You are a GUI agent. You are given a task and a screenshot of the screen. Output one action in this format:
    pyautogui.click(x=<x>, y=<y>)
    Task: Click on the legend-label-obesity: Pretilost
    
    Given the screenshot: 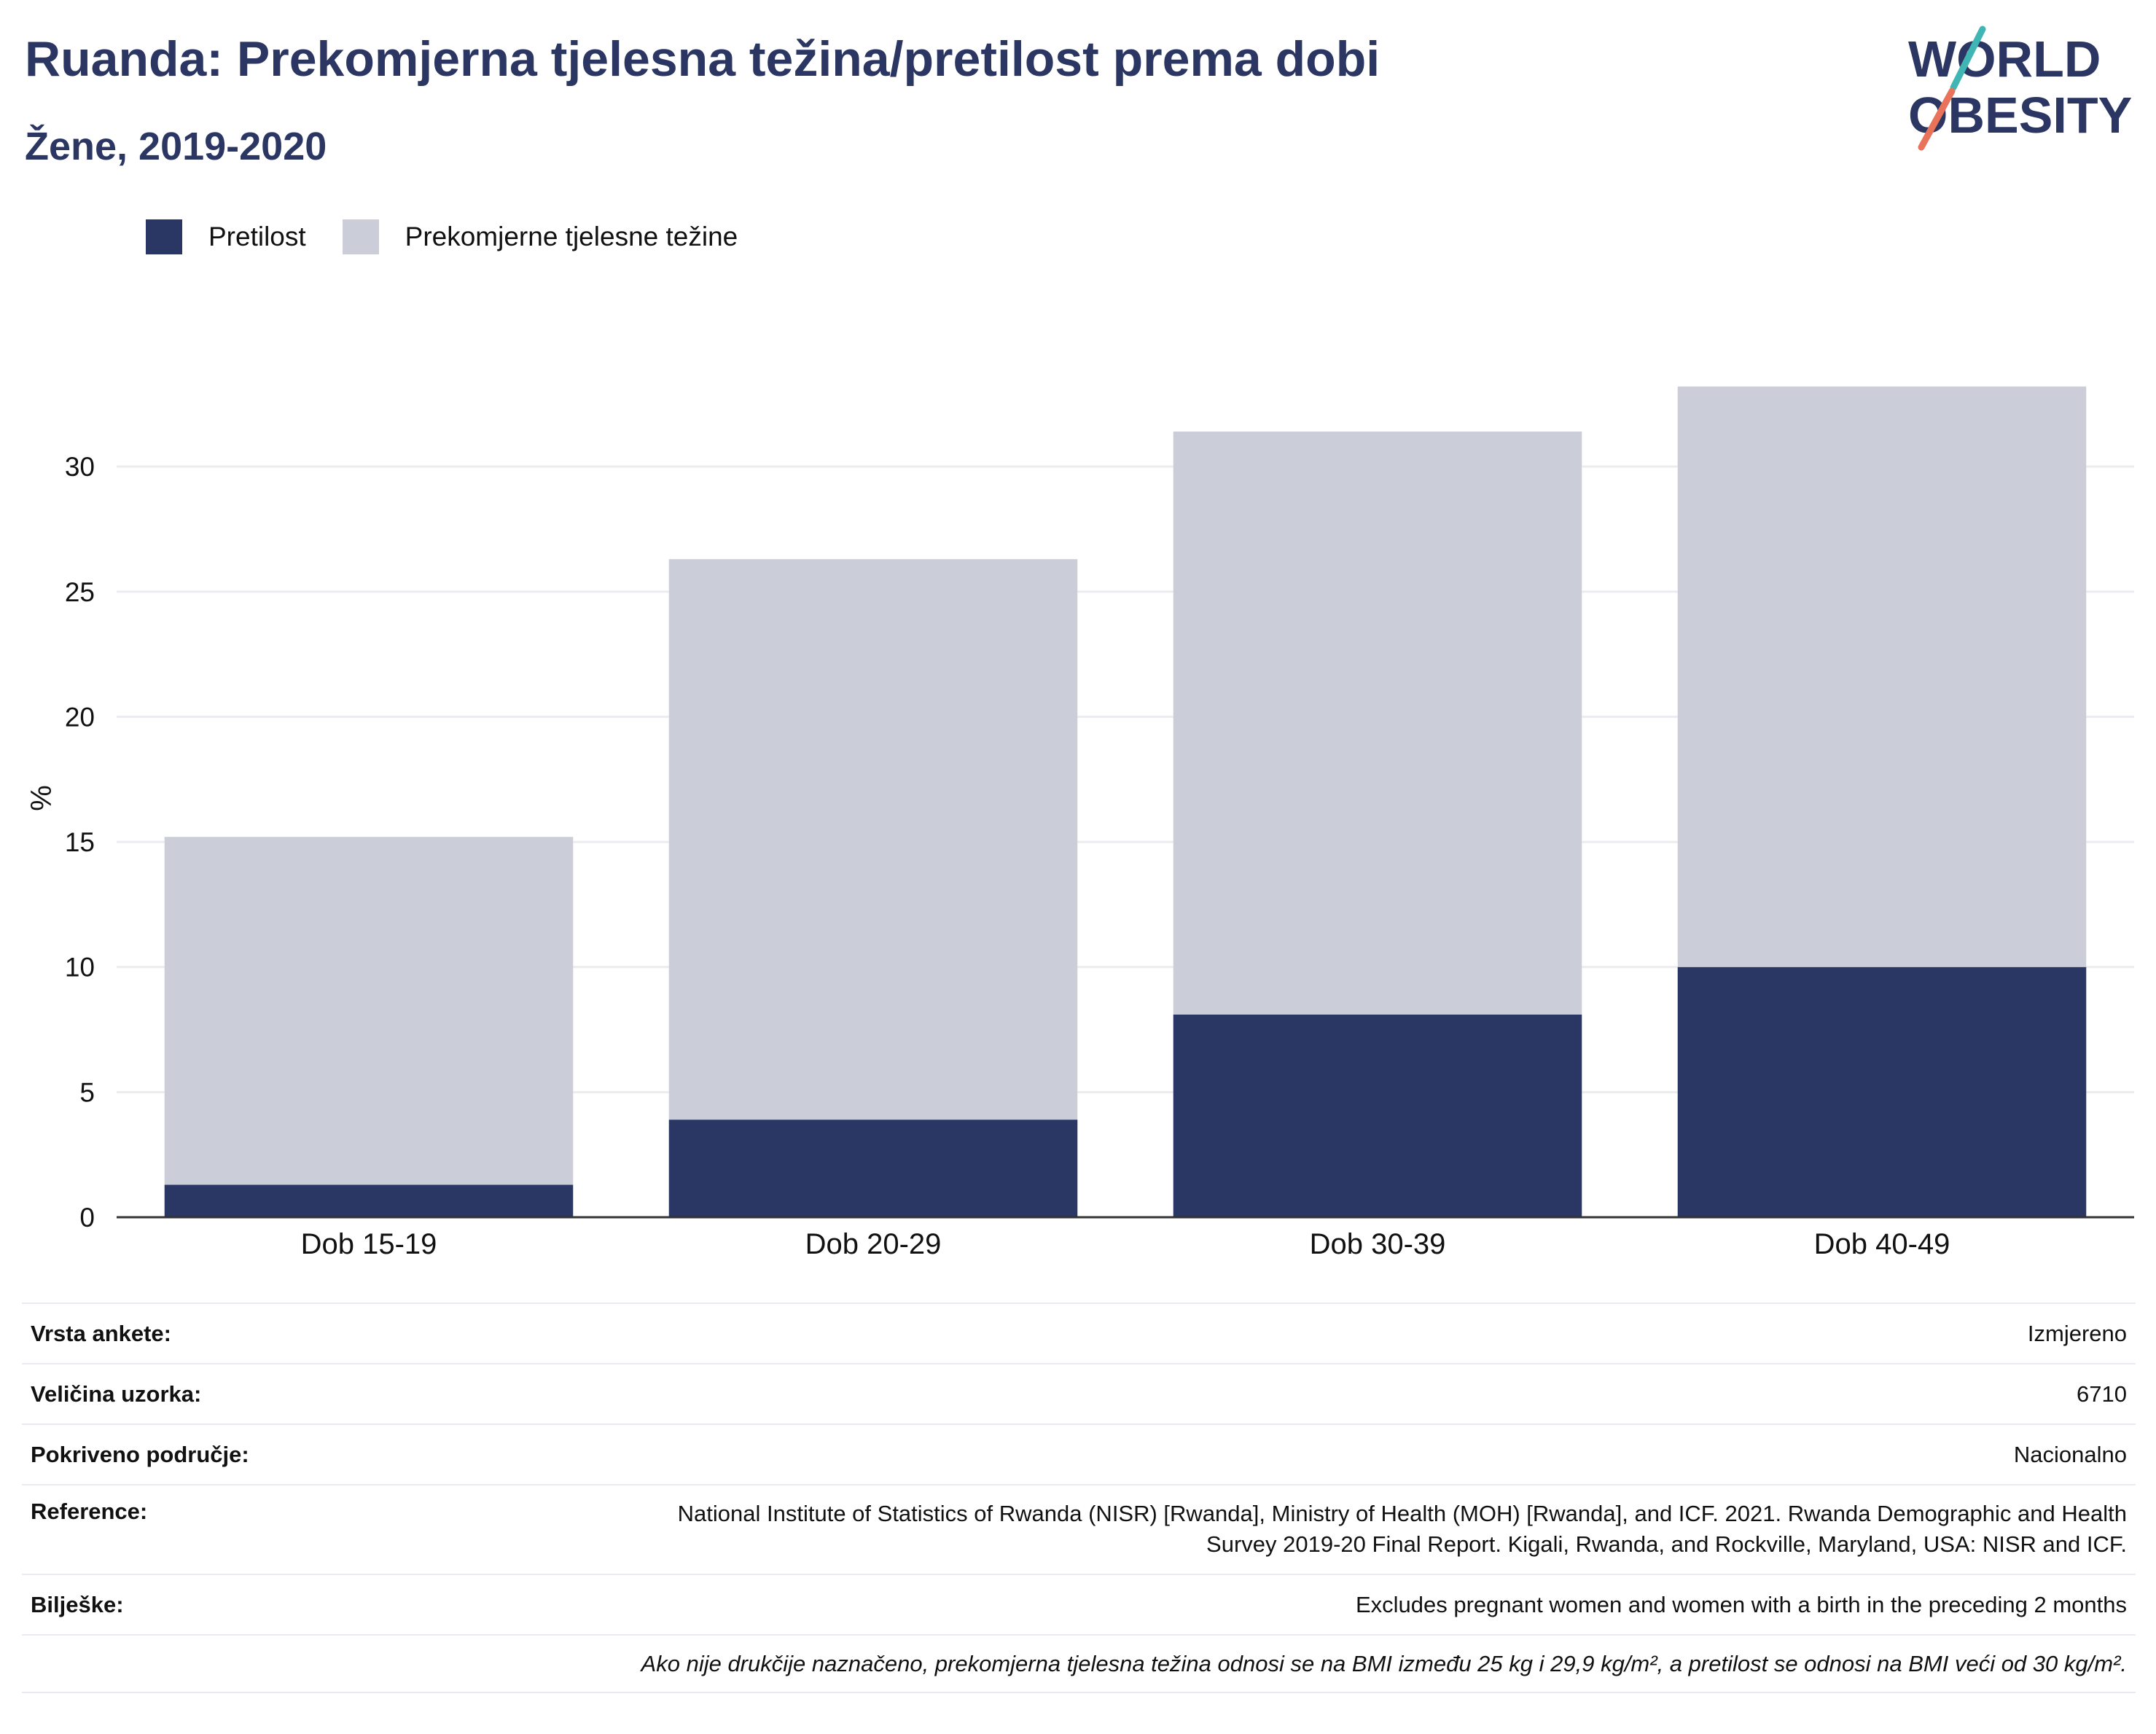 What is the action you would take?
    pyautogui.click(x=257, y=236)
    